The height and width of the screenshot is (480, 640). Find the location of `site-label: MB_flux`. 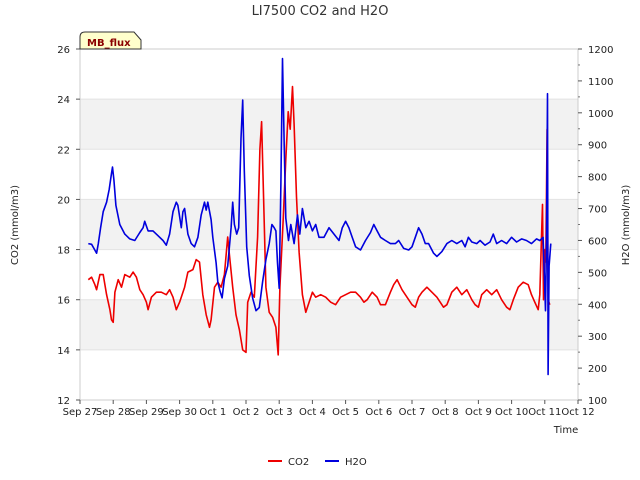

site-label: MB_flux is located at coordinates (109, 43).